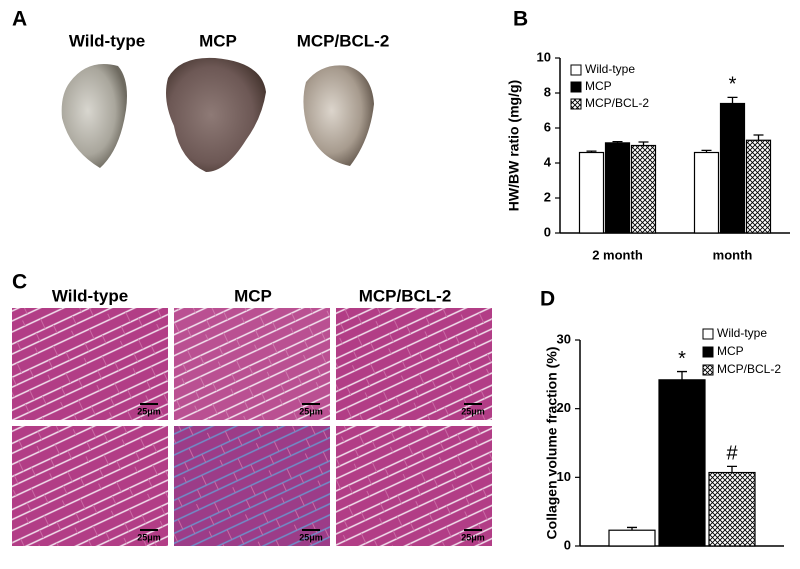  What do you see at coordinates (19, 19) in the screenshot?
I see `panel-label: A` at bounding box center [19, 19].